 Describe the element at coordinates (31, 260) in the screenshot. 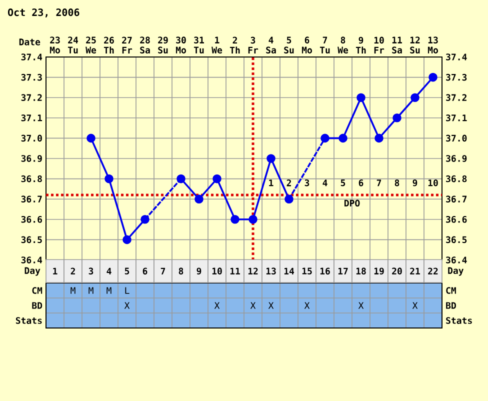

I see `y-tick-label: 36.4` at that location.